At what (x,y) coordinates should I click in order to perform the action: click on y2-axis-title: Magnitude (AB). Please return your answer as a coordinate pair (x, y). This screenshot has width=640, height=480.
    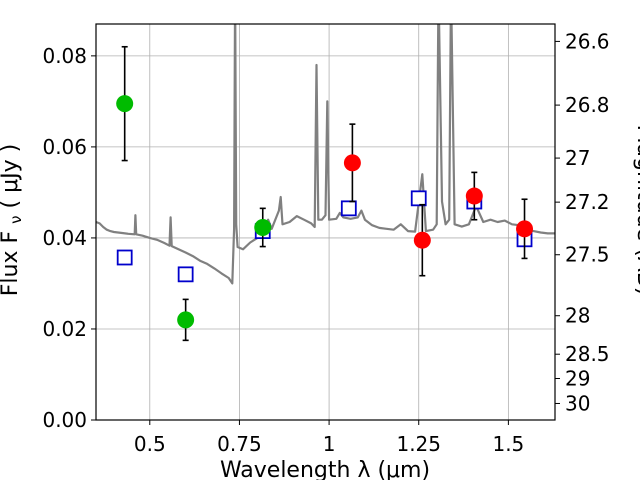
    Looking at the image, I should click on (636, 210).